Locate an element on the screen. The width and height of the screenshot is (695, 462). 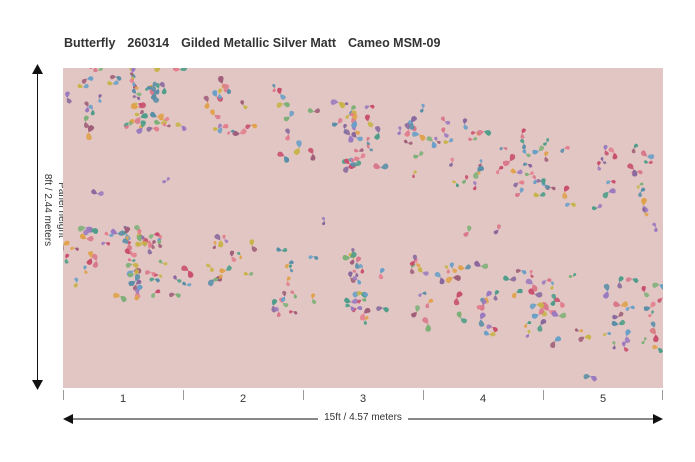
panel-number-1: 1 is located at coordinates (123, 399).